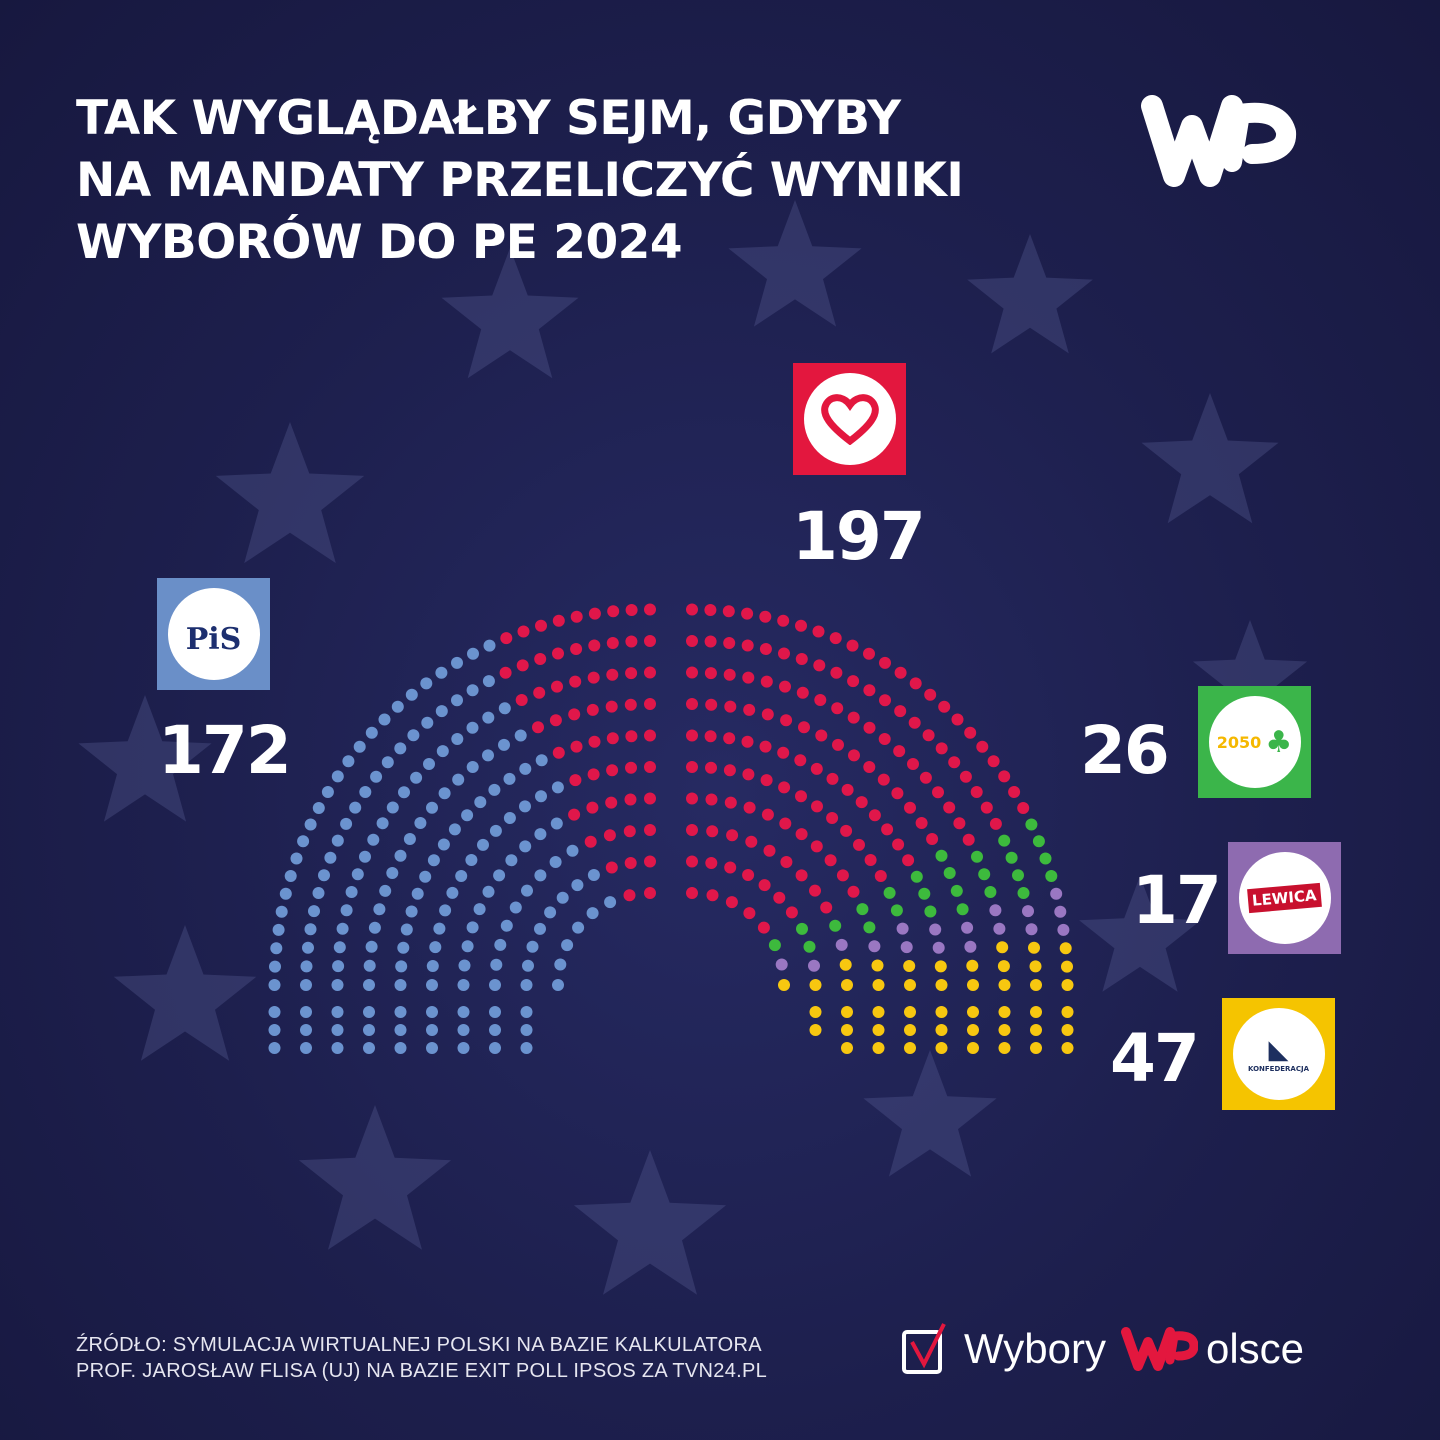 This screenshot has width=1440, height=1440. What do you see at coordinates (849, 419) in the screenshot?
I see `heart-icon` at bounding box center [849, 419].